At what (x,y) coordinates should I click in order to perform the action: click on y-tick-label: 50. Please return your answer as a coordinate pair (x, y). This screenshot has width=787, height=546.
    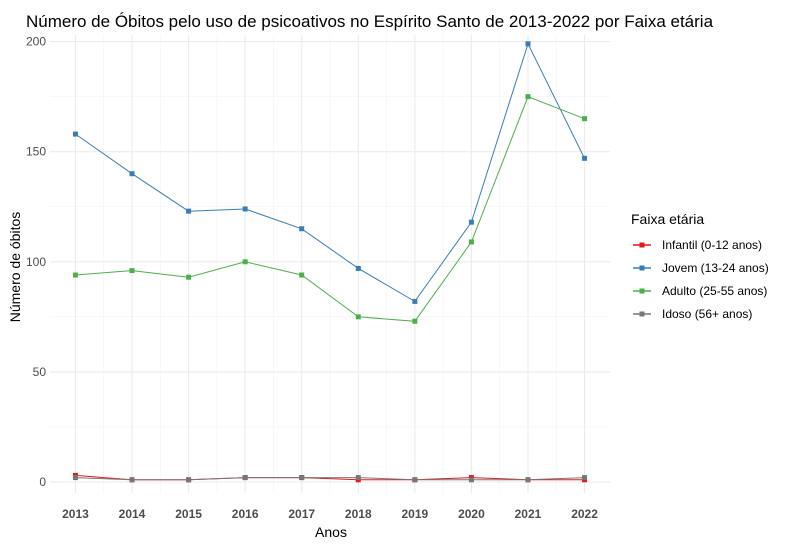
    Looking at the image, I should click on (40, 372).